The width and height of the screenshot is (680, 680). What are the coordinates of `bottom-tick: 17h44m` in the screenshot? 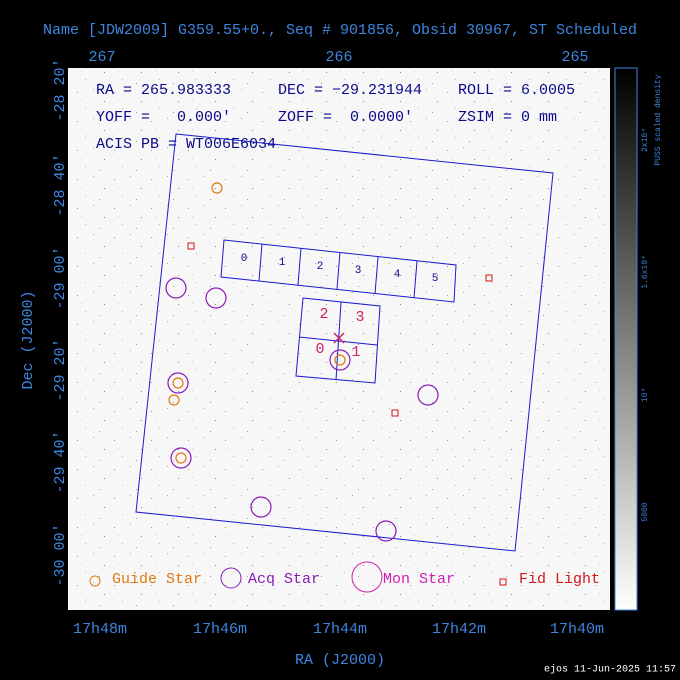 It's located at (340, 629).